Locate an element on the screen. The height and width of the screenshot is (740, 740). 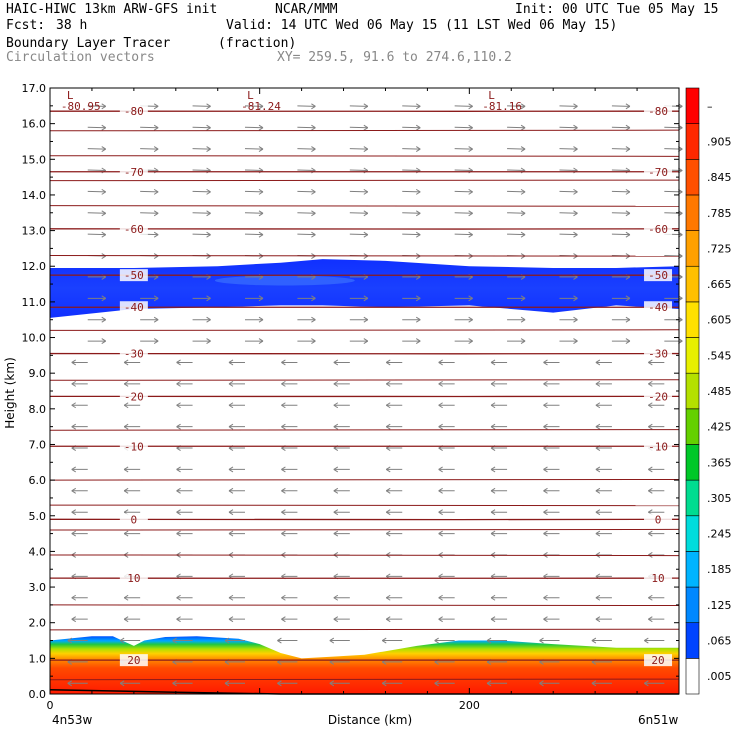
isotherm-label: -40 is located at coordinates (134, 307).